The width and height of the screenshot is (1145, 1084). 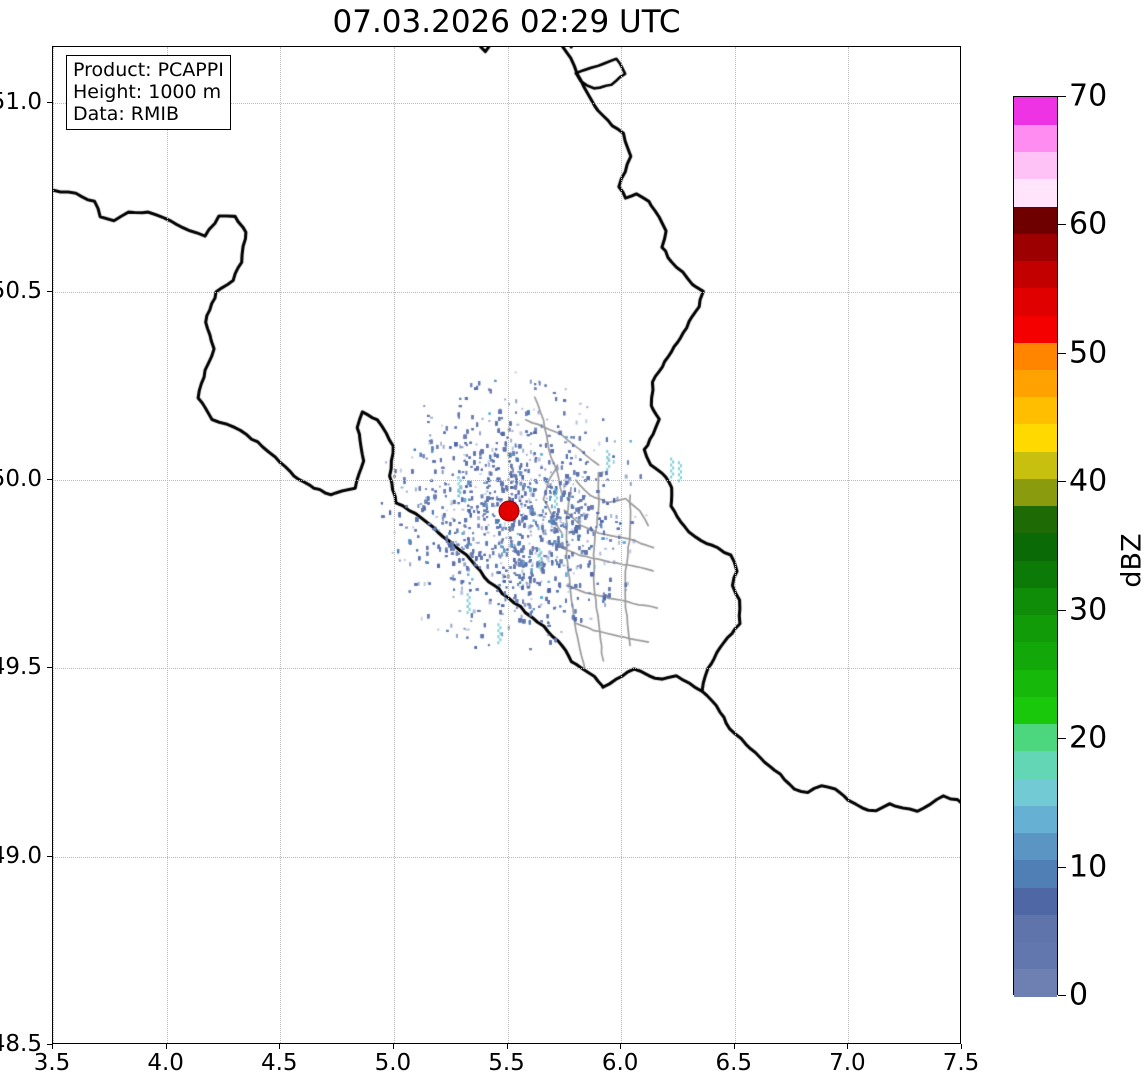 I want to click on colorbar-tick-label: 20, so click(x=1088, y=738).